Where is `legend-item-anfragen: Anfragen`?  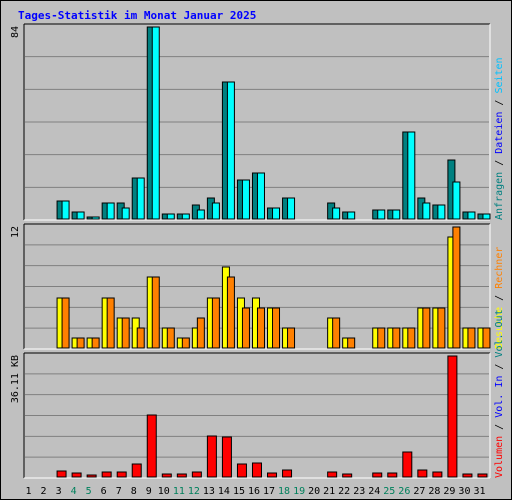
legend-item-anfragen: Anfragen is located at coordinates (499, 196).